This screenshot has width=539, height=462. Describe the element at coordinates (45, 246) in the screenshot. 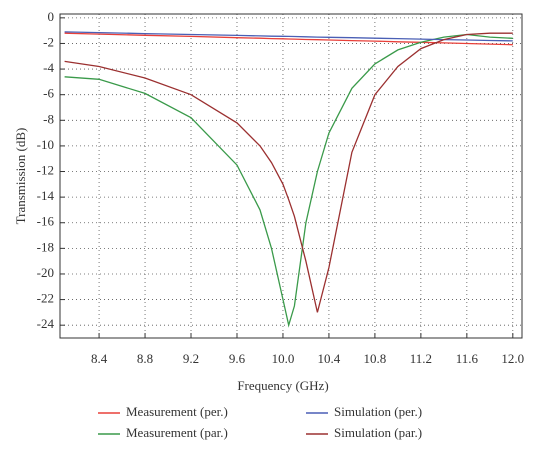

I see `y-tick-label: -18` at that location.